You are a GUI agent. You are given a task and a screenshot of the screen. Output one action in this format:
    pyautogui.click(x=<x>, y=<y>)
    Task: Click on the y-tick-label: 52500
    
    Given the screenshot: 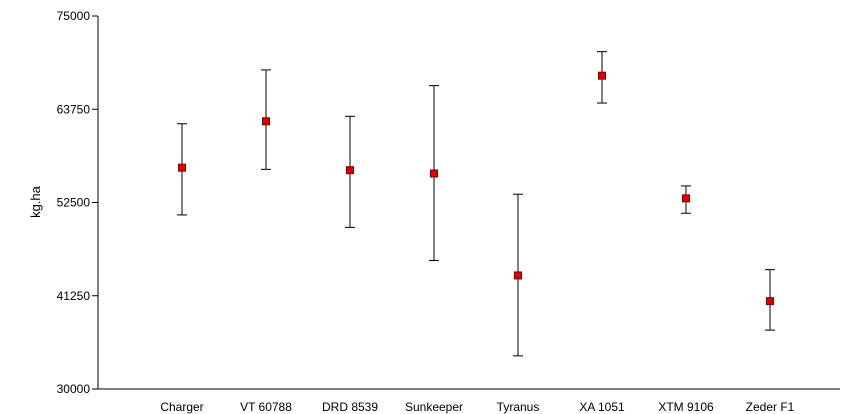 What is the action you would take?
    pyautogui.click(x=74, y=203)
    